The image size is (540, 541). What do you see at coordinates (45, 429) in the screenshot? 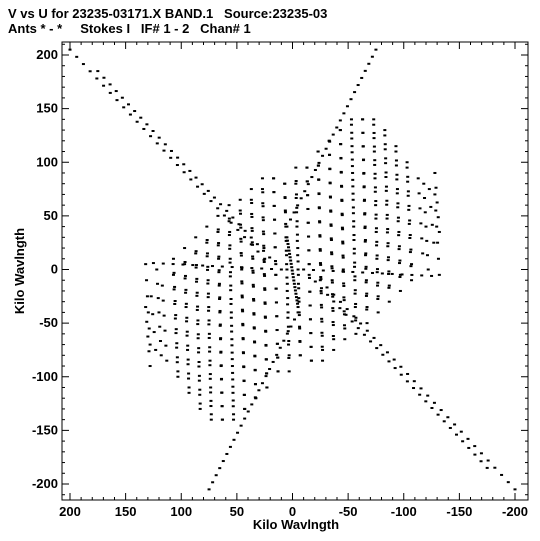
I see `y-tick-label: -150` at bounding box center [45, 429].